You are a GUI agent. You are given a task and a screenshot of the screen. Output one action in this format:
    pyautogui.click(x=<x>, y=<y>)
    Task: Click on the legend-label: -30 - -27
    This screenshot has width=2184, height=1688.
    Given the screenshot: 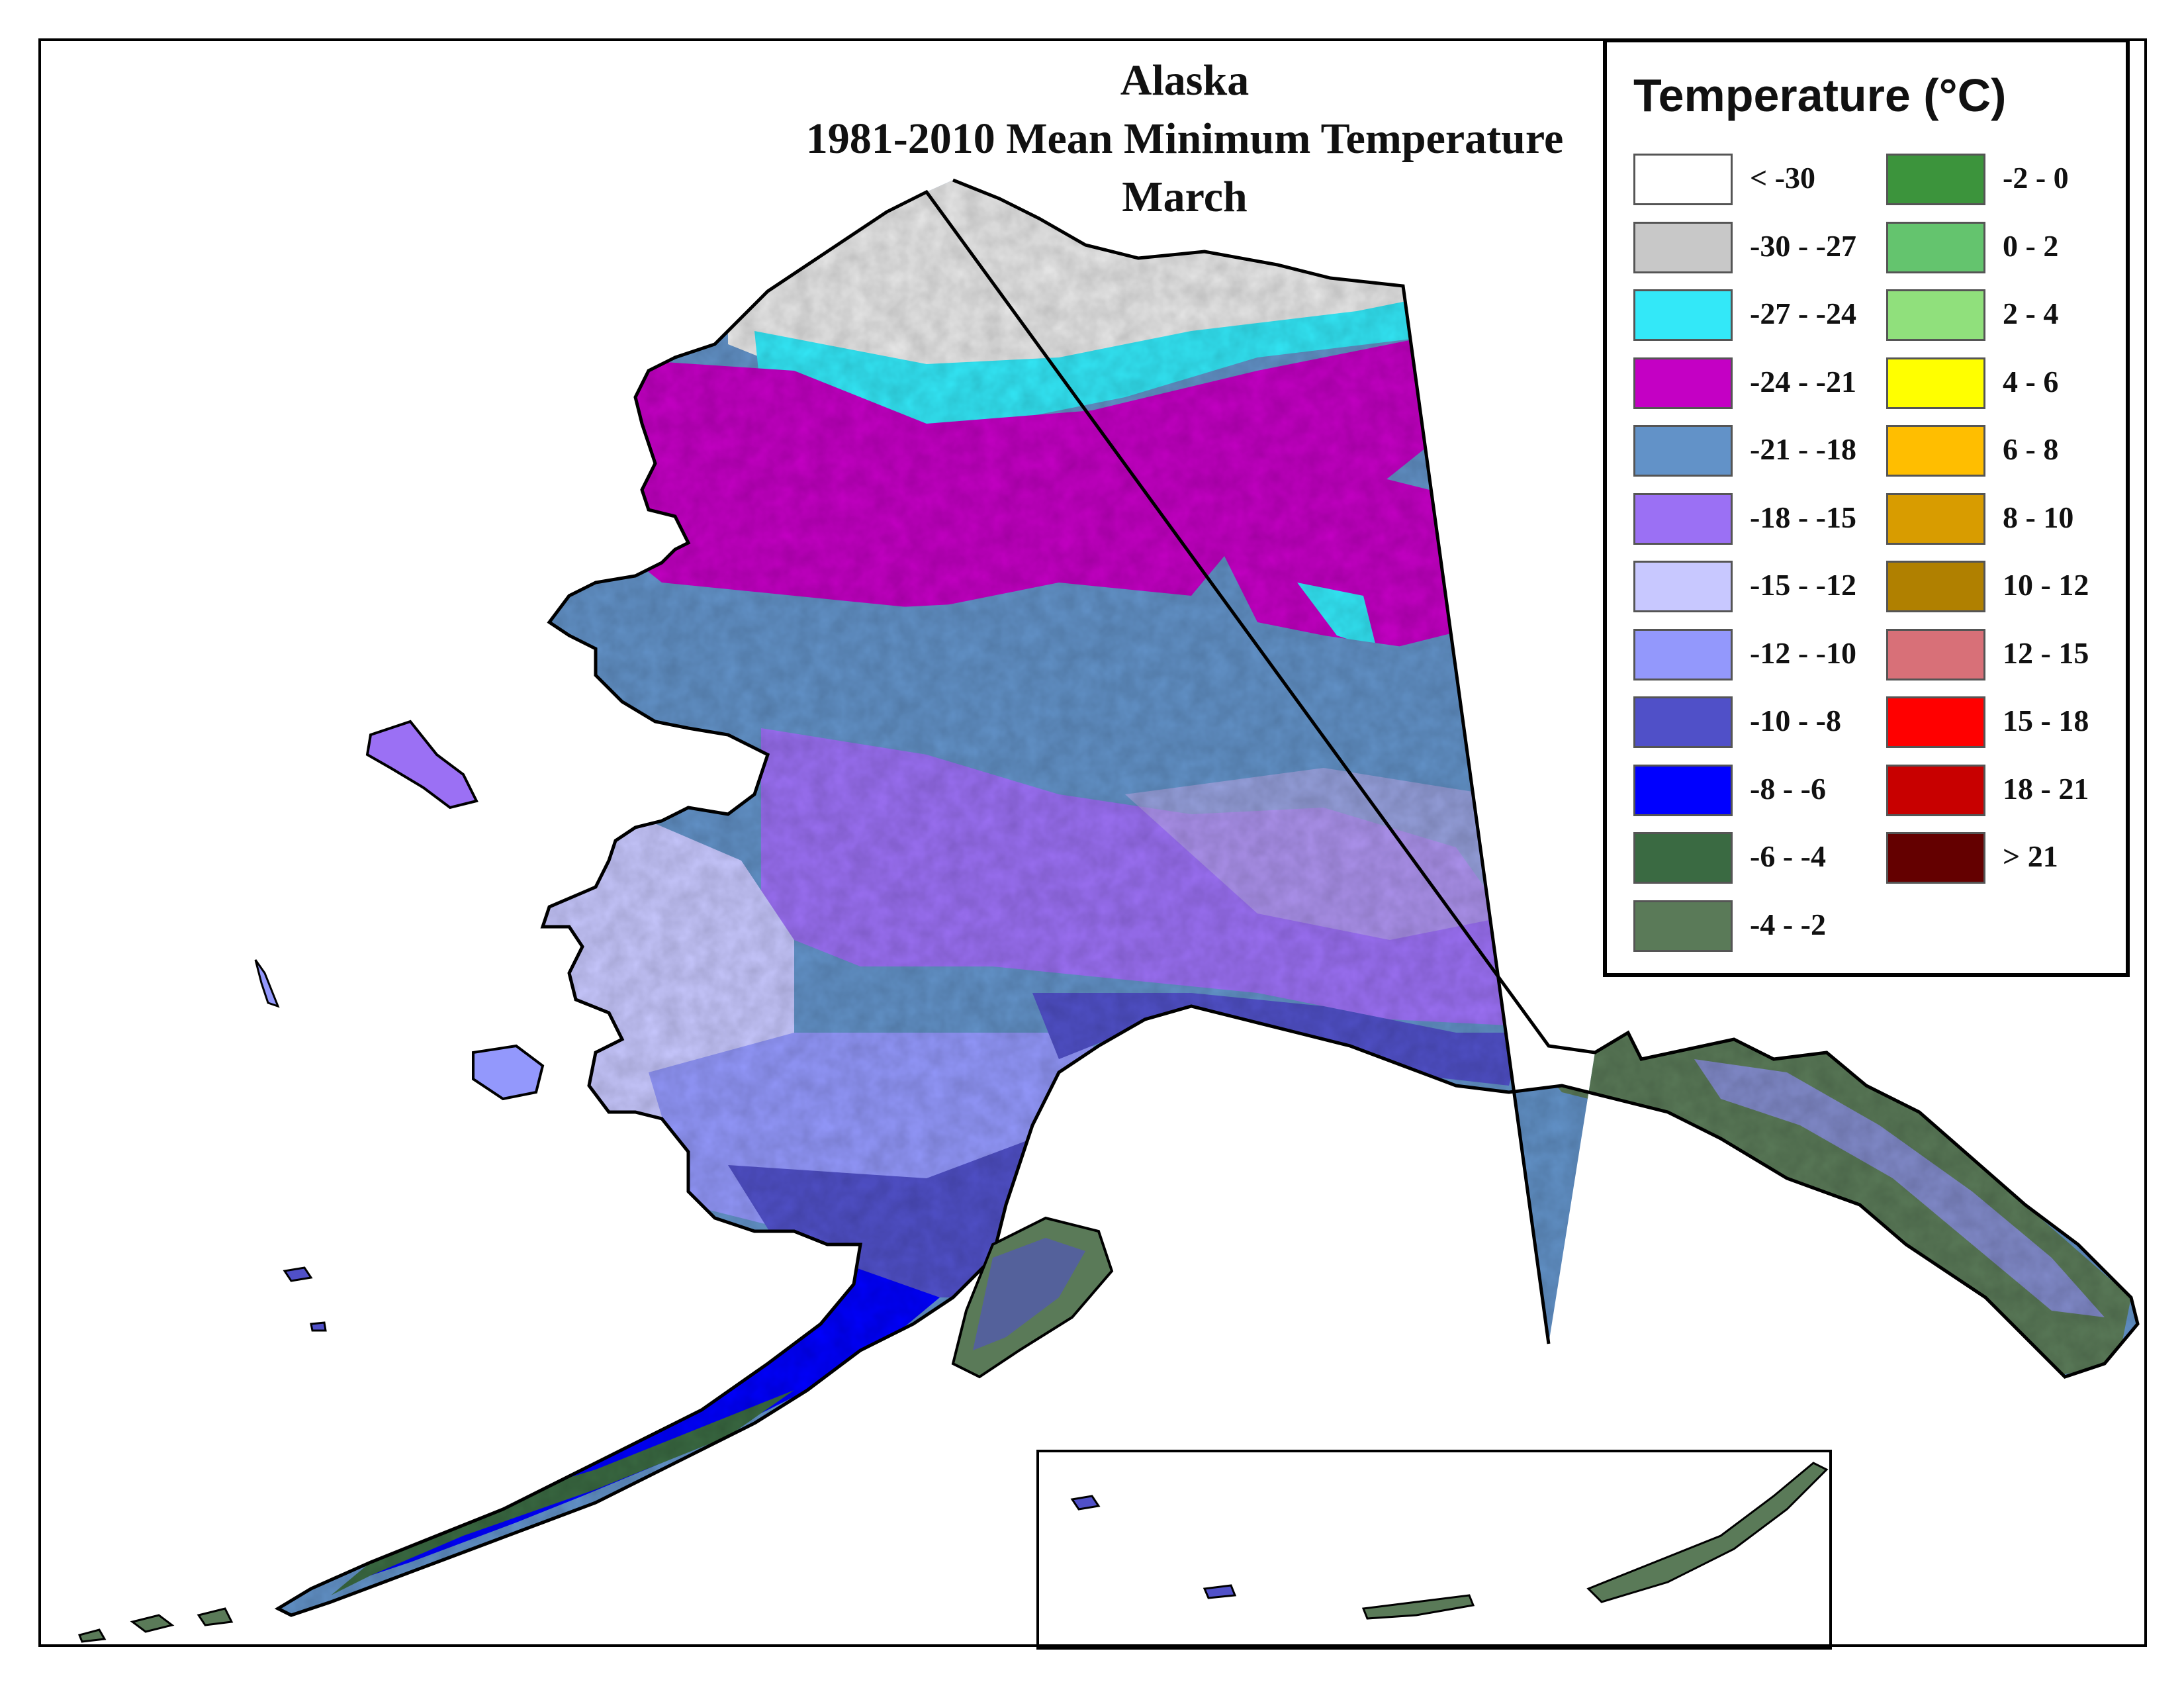 What is the action you would take?
    pyautogui.click(x=1803, y=245)
    